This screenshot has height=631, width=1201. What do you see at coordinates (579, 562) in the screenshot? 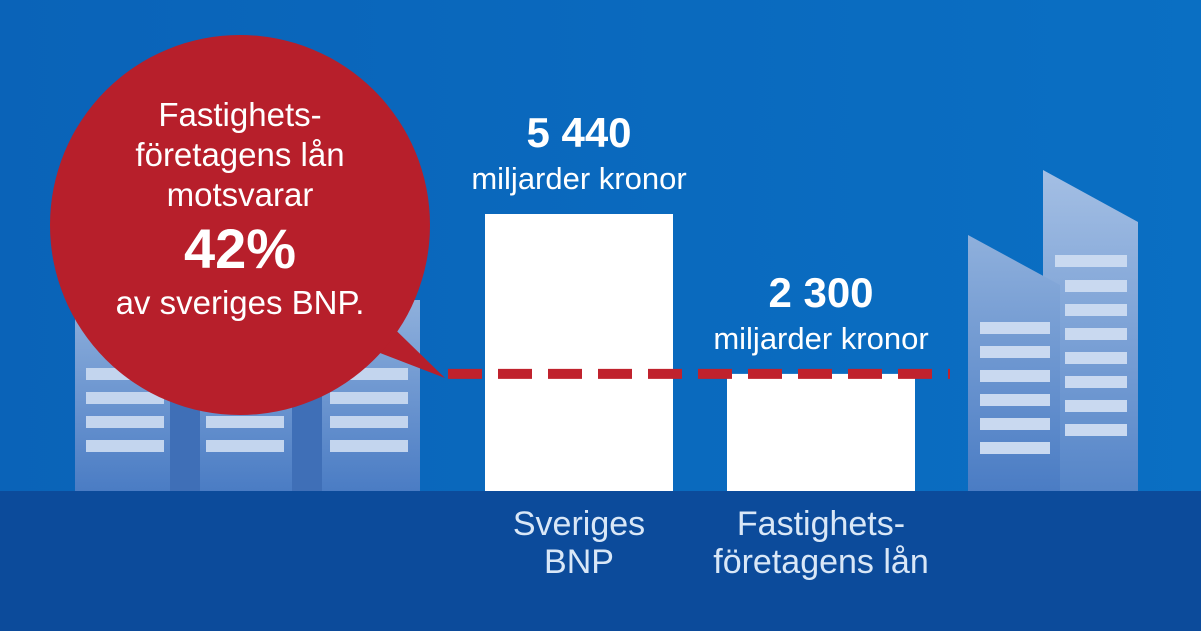
I see `category-label-line: BNP` at bounding box center [579, 562].